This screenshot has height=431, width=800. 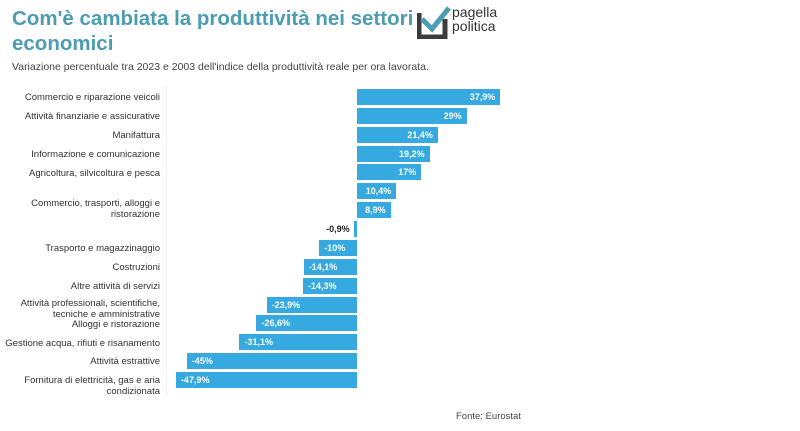 What do you see at coordinates (202, 361) in the screenshot?
I see `value-label: -45%` at bounding box center [202, 361].